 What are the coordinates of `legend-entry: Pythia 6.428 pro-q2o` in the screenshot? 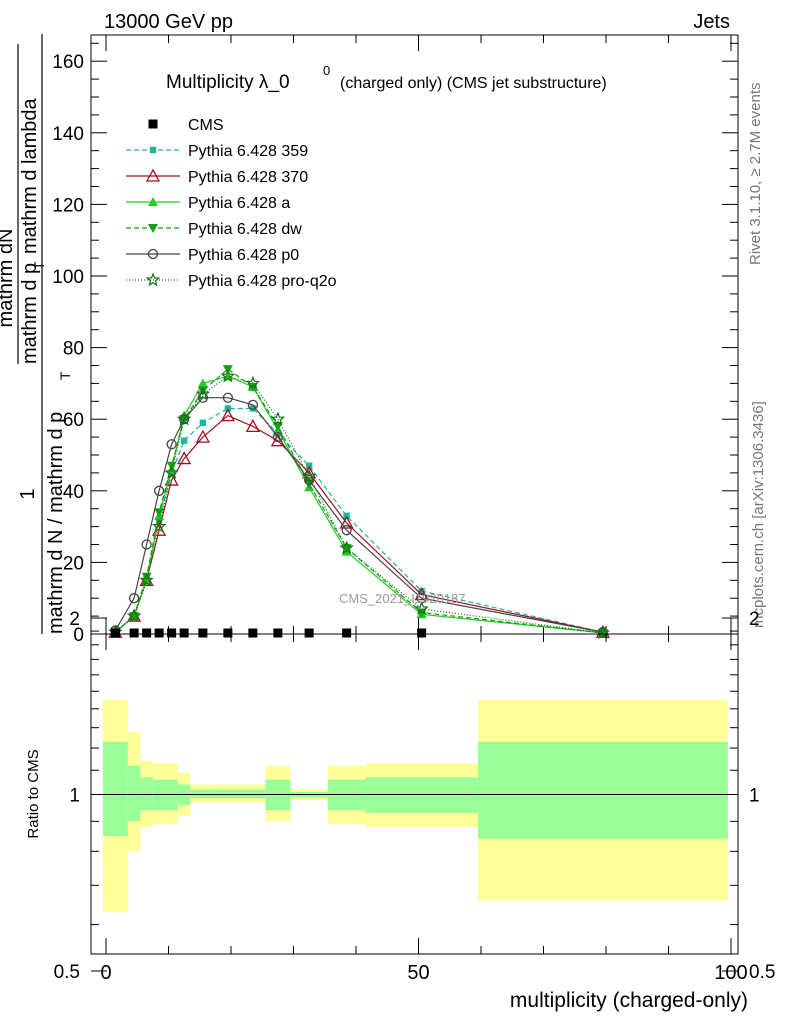 It's located at (231, 281).